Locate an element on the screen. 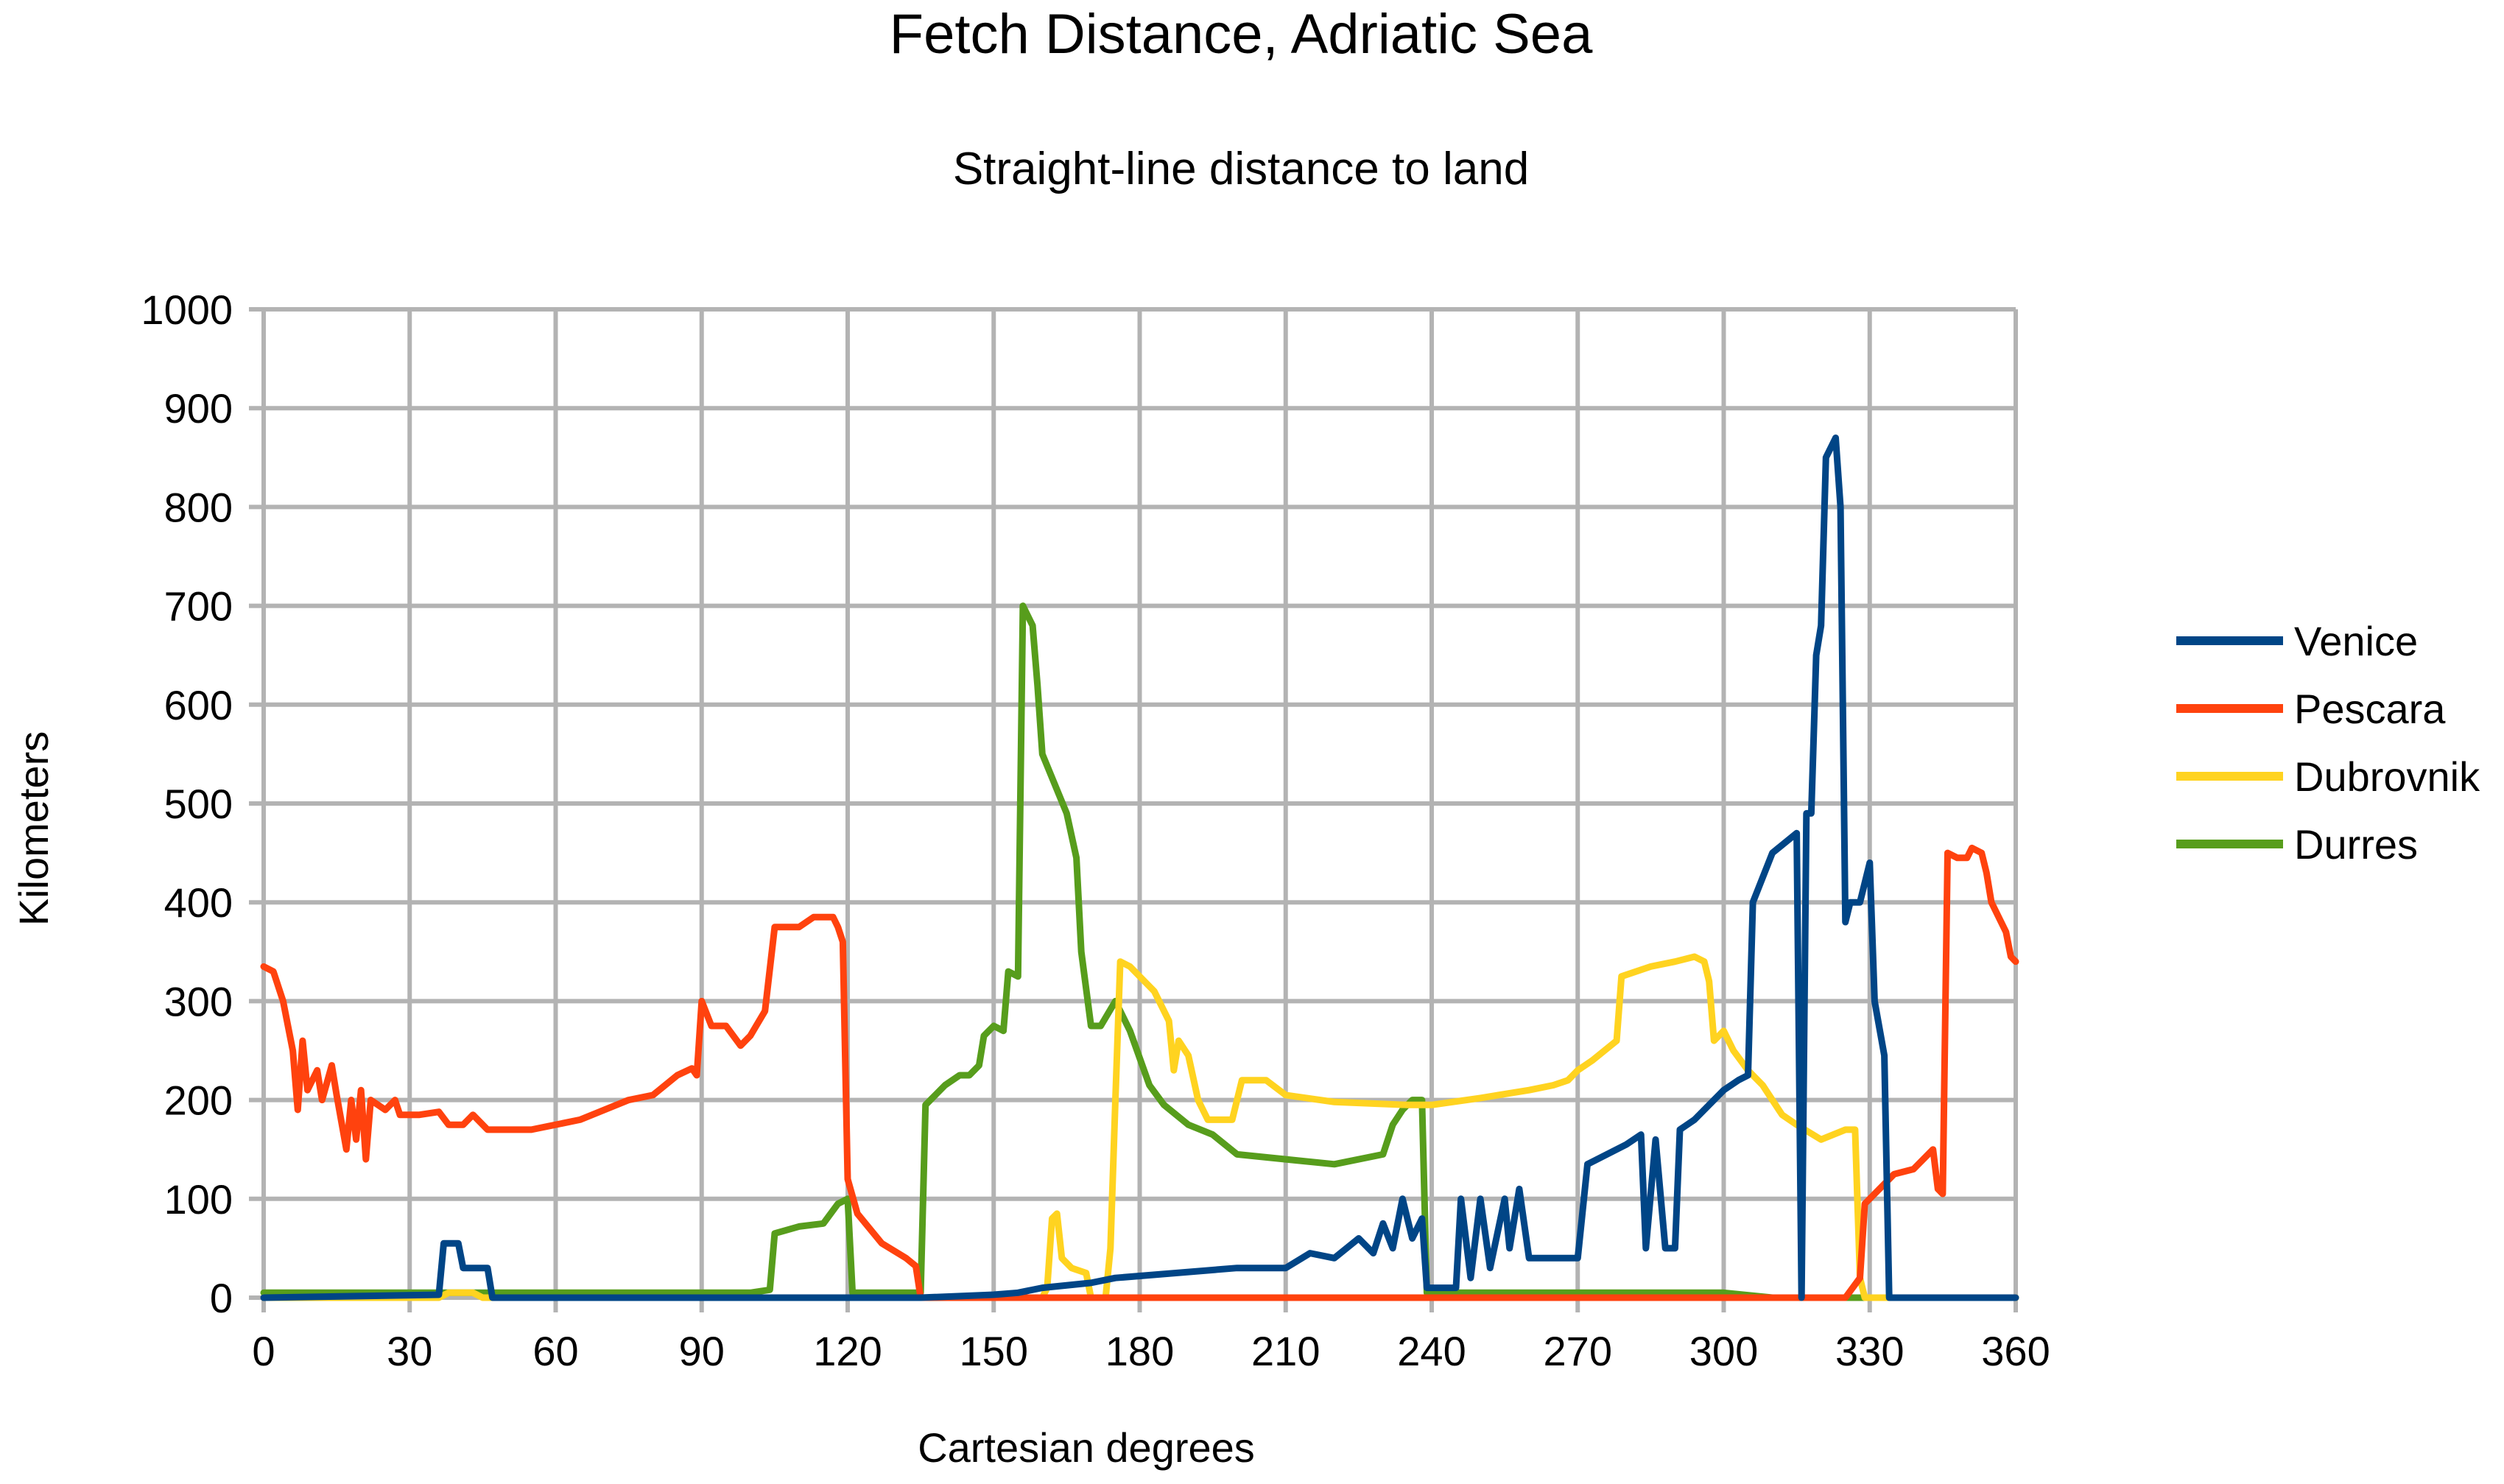 Image resolution: width=2504 pixels, height=1484 pixels. x-tick-label: 30 is located at coordinates (409, 1351).